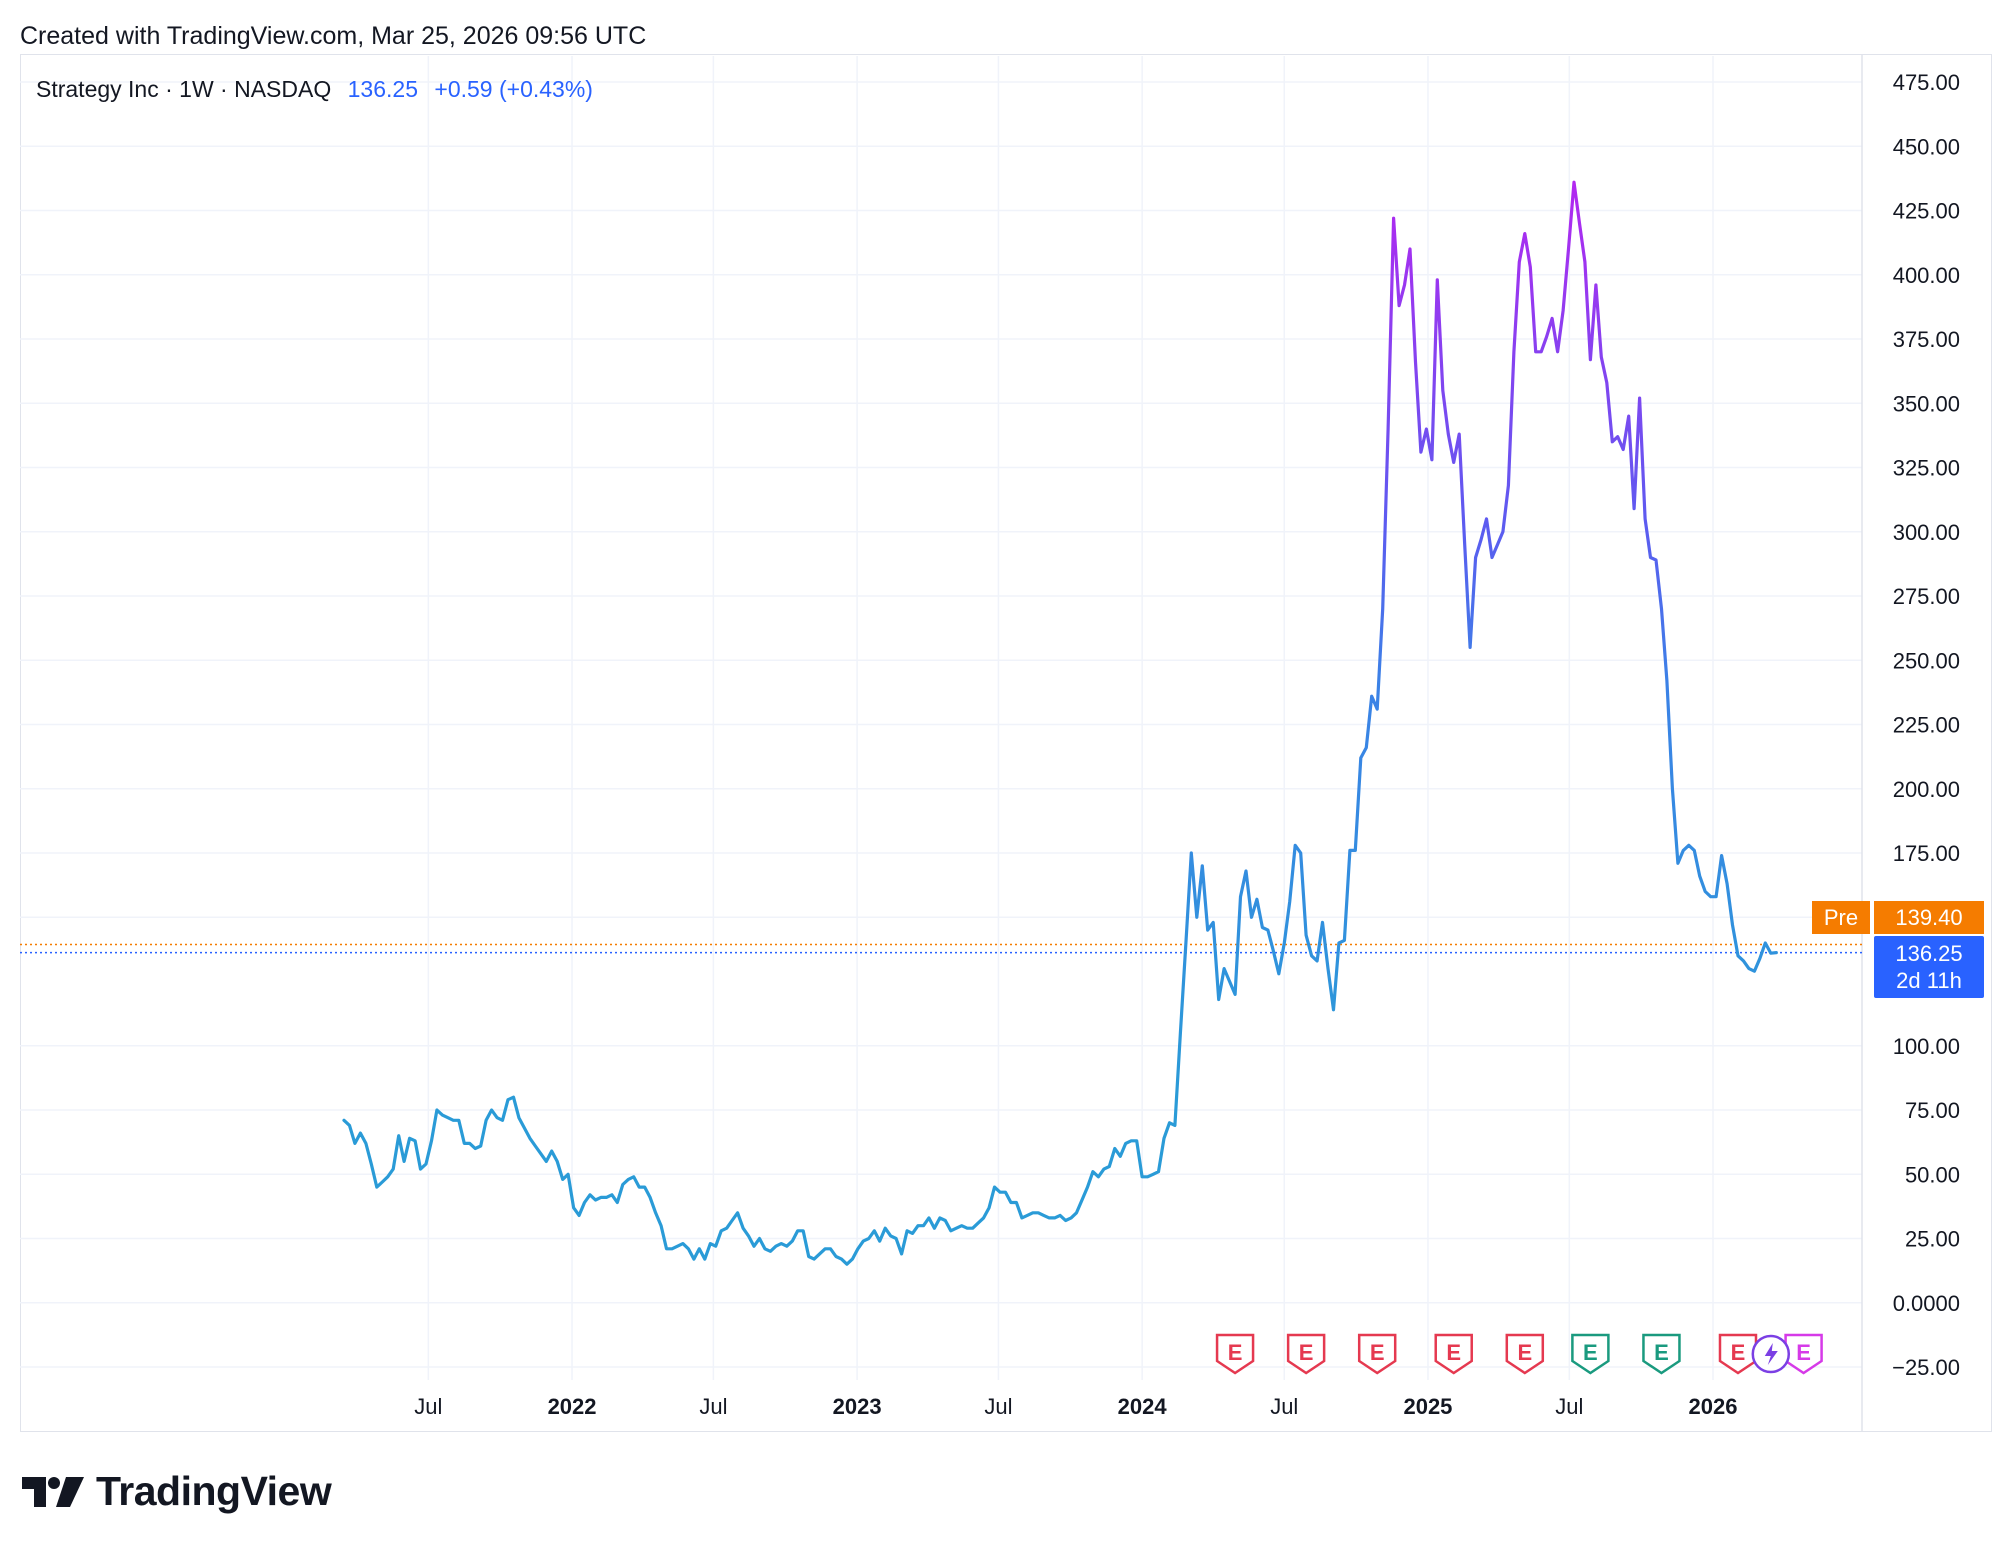 The image size is (2002, 1546). I want to click on y-tick-label: 475.00, so click(1926, 82).